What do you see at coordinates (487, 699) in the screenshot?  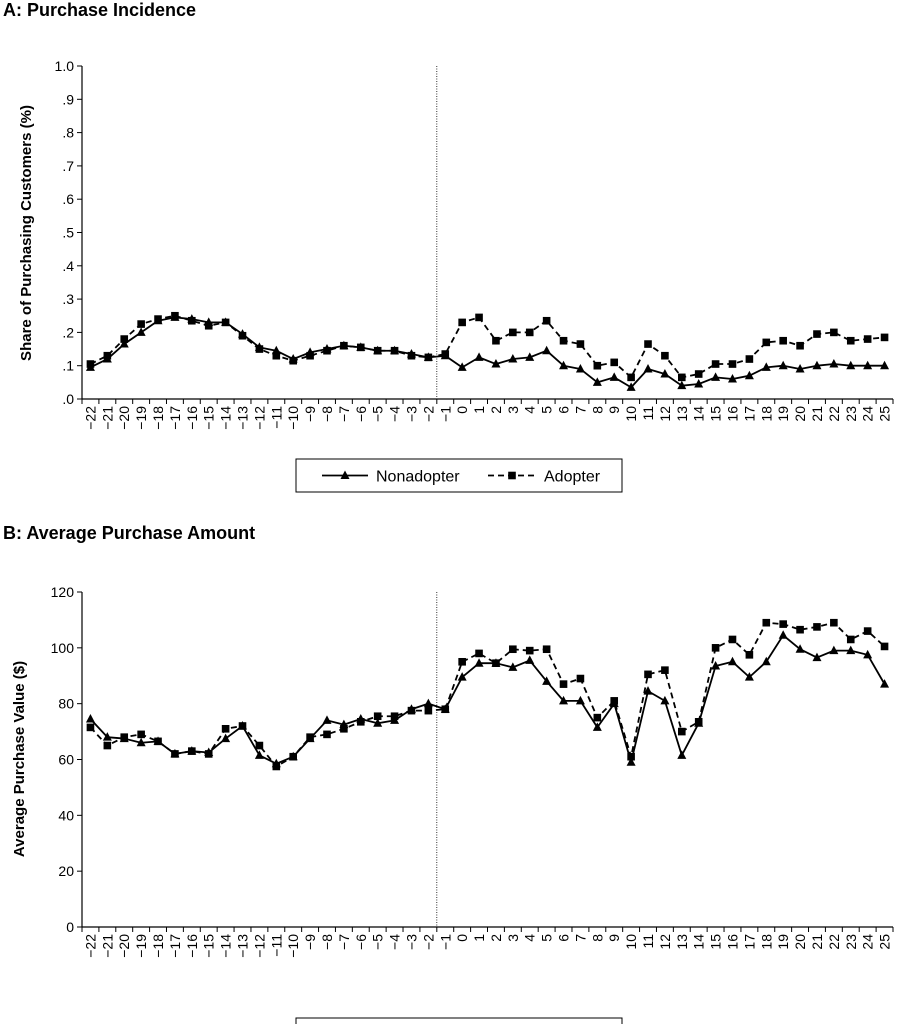 I see `series-line-nonadopter` at bounding box center [487, 699].